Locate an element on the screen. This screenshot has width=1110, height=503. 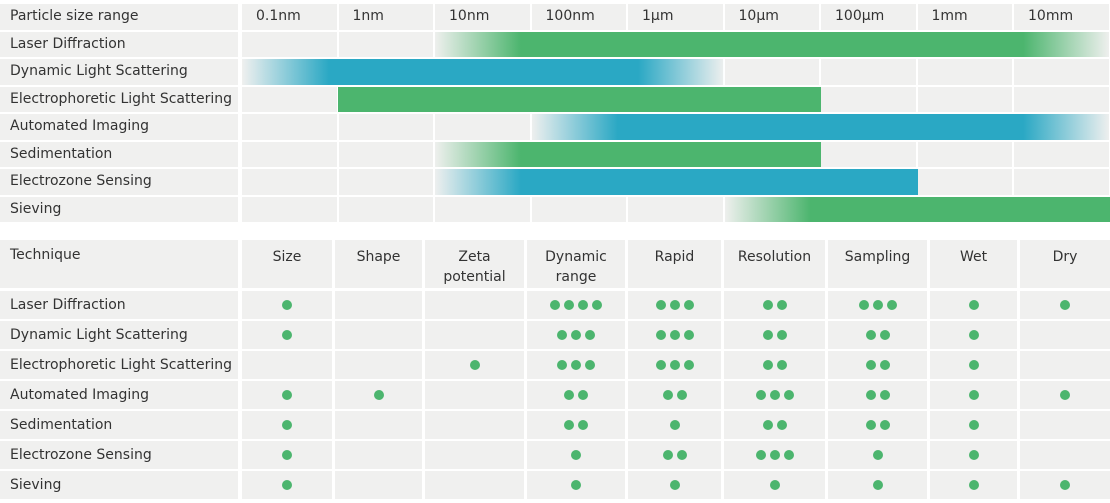
size-tick-label: 1µm is located at coordinates (675, 17).